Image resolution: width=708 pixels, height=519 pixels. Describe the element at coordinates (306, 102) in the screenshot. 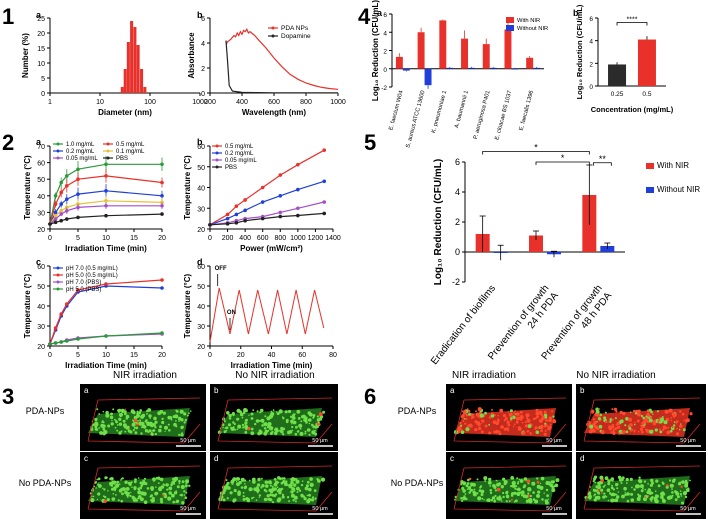

I see `x-tick-label: 800` at that location.